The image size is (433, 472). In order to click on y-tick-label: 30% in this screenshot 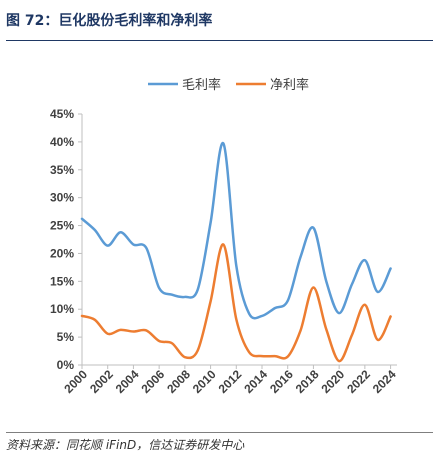, I will do `click(62, 198)`.